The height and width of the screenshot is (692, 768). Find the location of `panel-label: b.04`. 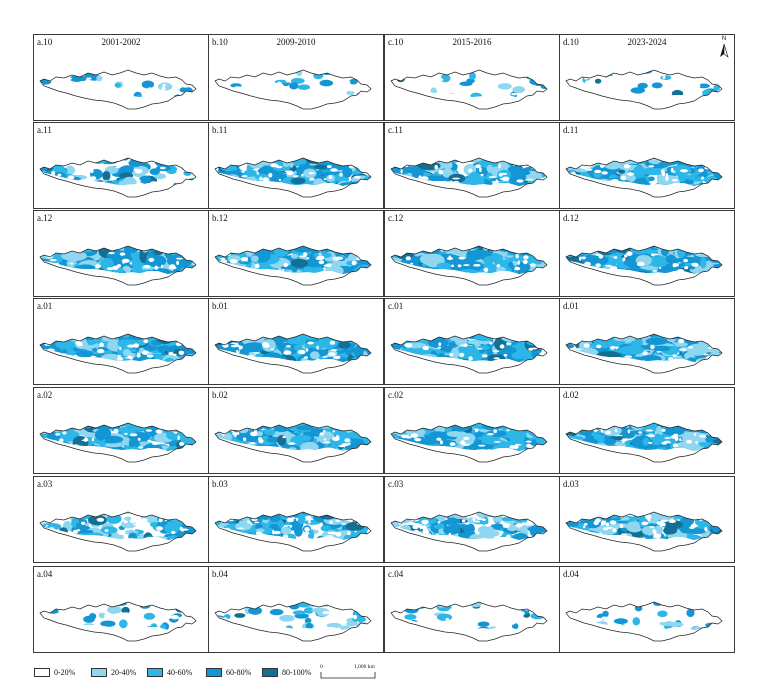

panel-label: b.04 is located at coordinates (220, 574).